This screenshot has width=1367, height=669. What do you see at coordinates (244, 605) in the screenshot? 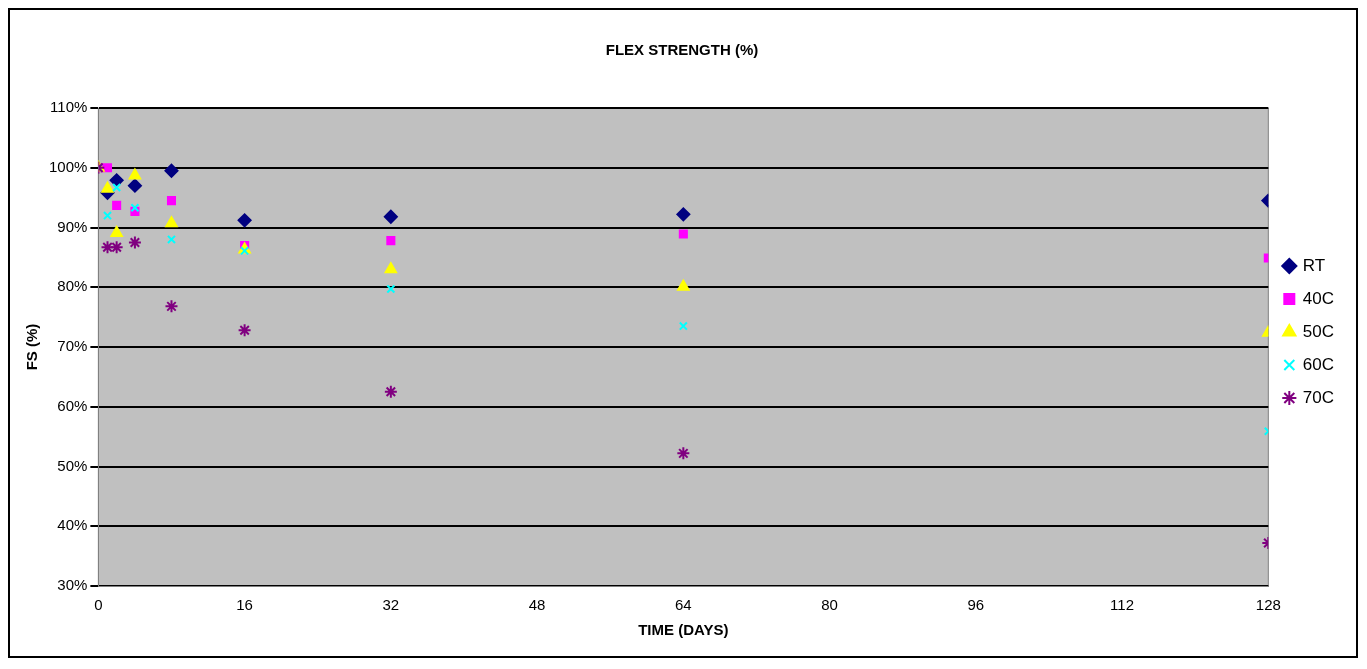
I see `x-tick-label: 16` at bounding box center [244, 605].